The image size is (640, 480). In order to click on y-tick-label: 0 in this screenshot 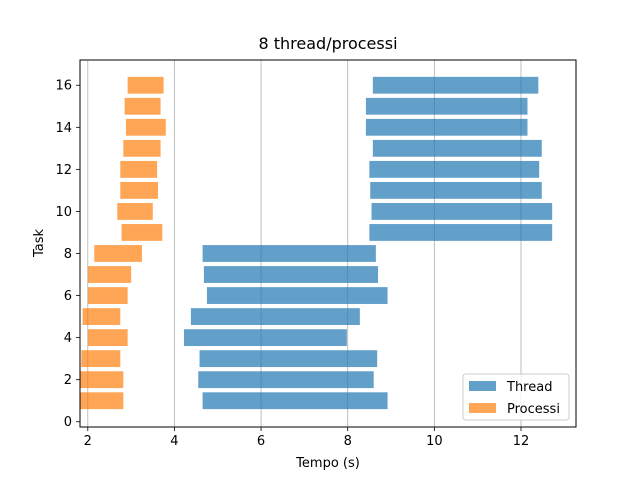, I will do `click(68, 422)`.